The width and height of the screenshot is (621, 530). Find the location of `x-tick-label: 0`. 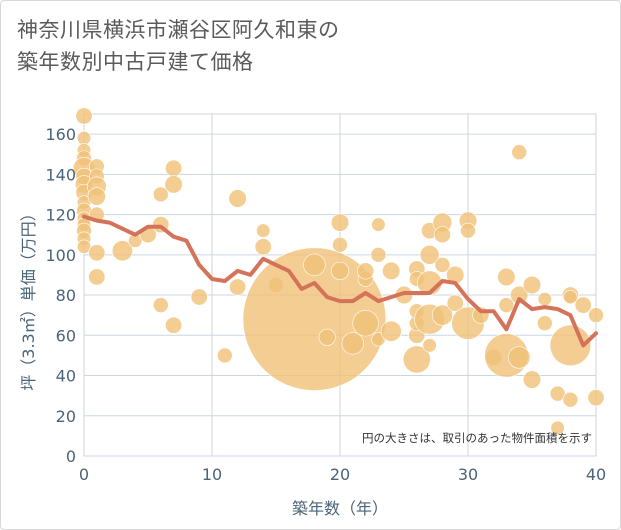

x-tick-label: 0 is located at coordinates (84, 474).